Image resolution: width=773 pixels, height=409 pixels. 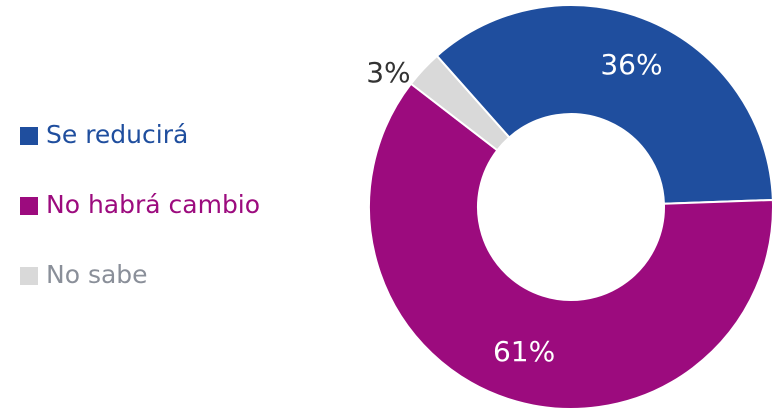 What do you see at coordinates (460, 103) in the screenshot?
I see `donut-slice` at bounding box center [460, 103].